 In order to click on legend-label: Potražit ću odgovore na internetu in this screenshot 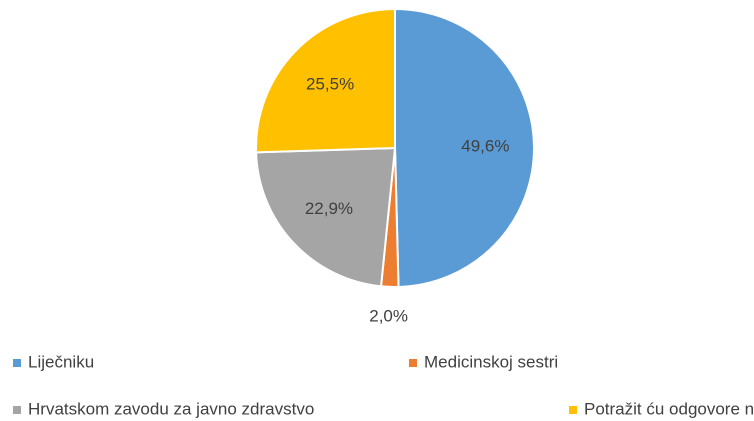, I will do `click(669, 408)`.